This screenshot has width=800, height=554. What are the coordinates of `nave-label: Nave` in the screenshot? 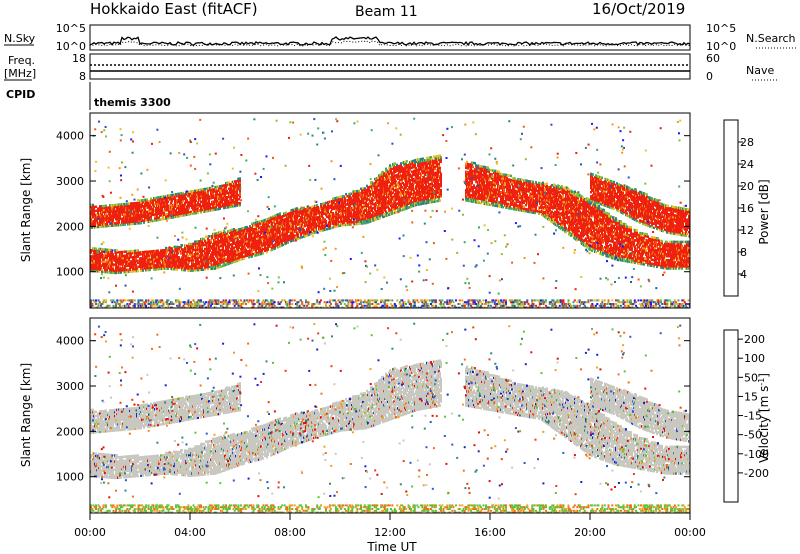 It's located at (760, 70).